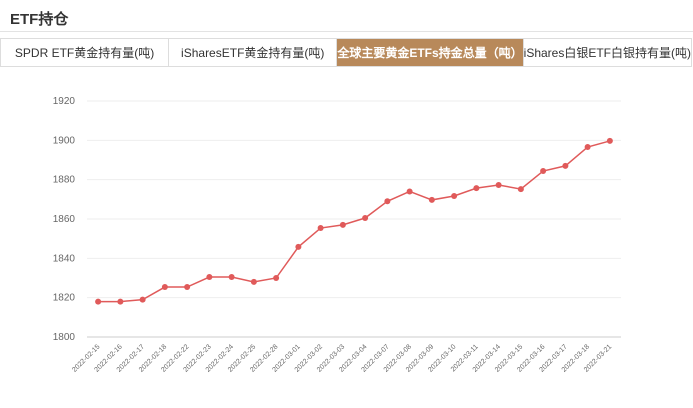  Describe the element at coordinates (64, 219) in the screenshot. I see `y-tick-label: 1860` at that location.